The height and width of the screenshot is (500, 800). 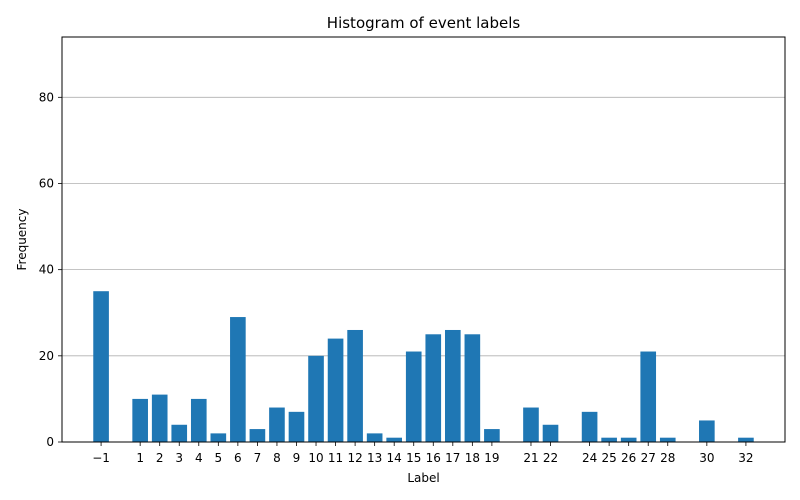 I want to click on x-tick-label: 16, so click(x=433, y=458).